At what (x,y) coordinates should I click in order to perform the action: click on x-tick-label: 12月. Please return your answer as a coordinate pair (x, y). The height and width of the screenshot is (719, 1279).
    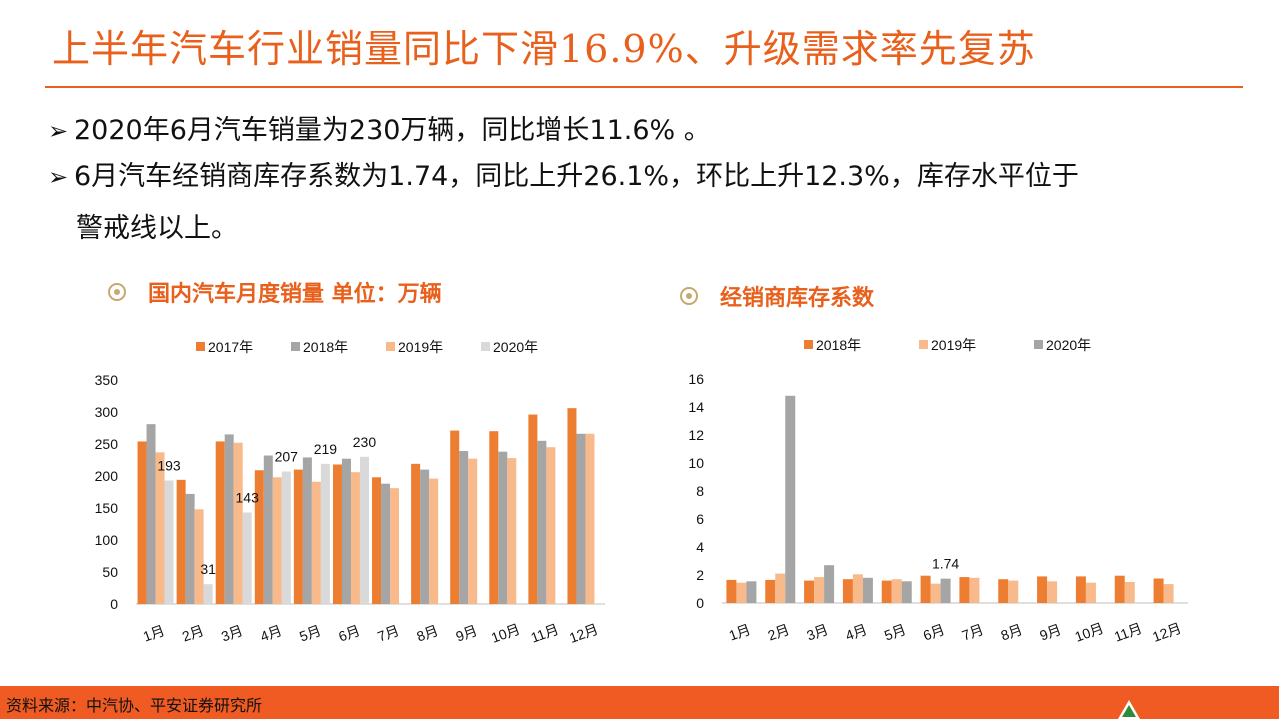
    Looking at the image, I should click on (1166, 632).